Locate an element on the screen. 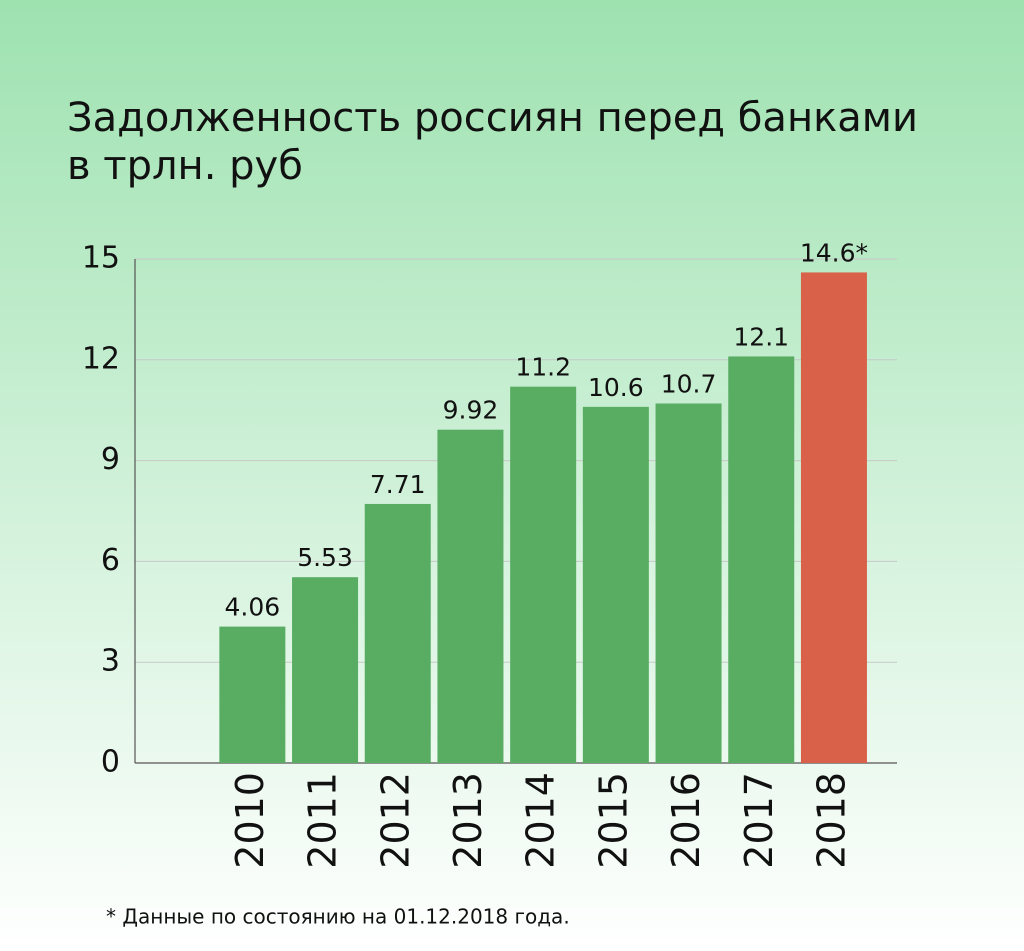  value-label: 7.71 is located at coordinates (398, 484).